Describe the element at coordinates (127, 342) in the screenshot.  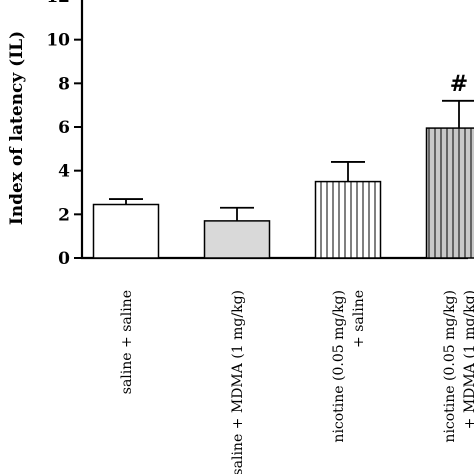
I see `category-label: saline + saline` at that location.